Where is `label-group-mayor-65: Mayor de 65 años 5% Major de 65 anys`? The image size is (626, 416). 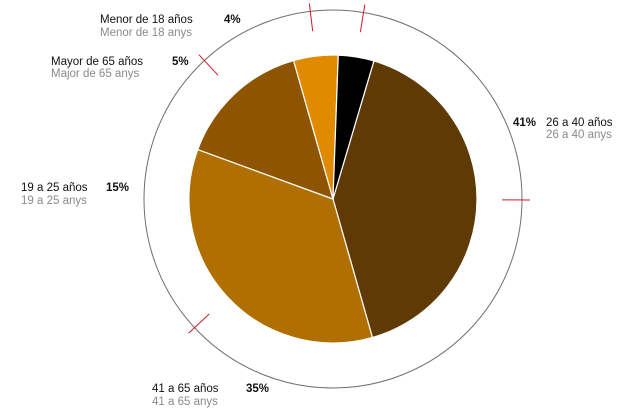
label-group-mayor-65: Mayor de 65 años 5% Major de 65 anys is located at coordinates (120, 68).